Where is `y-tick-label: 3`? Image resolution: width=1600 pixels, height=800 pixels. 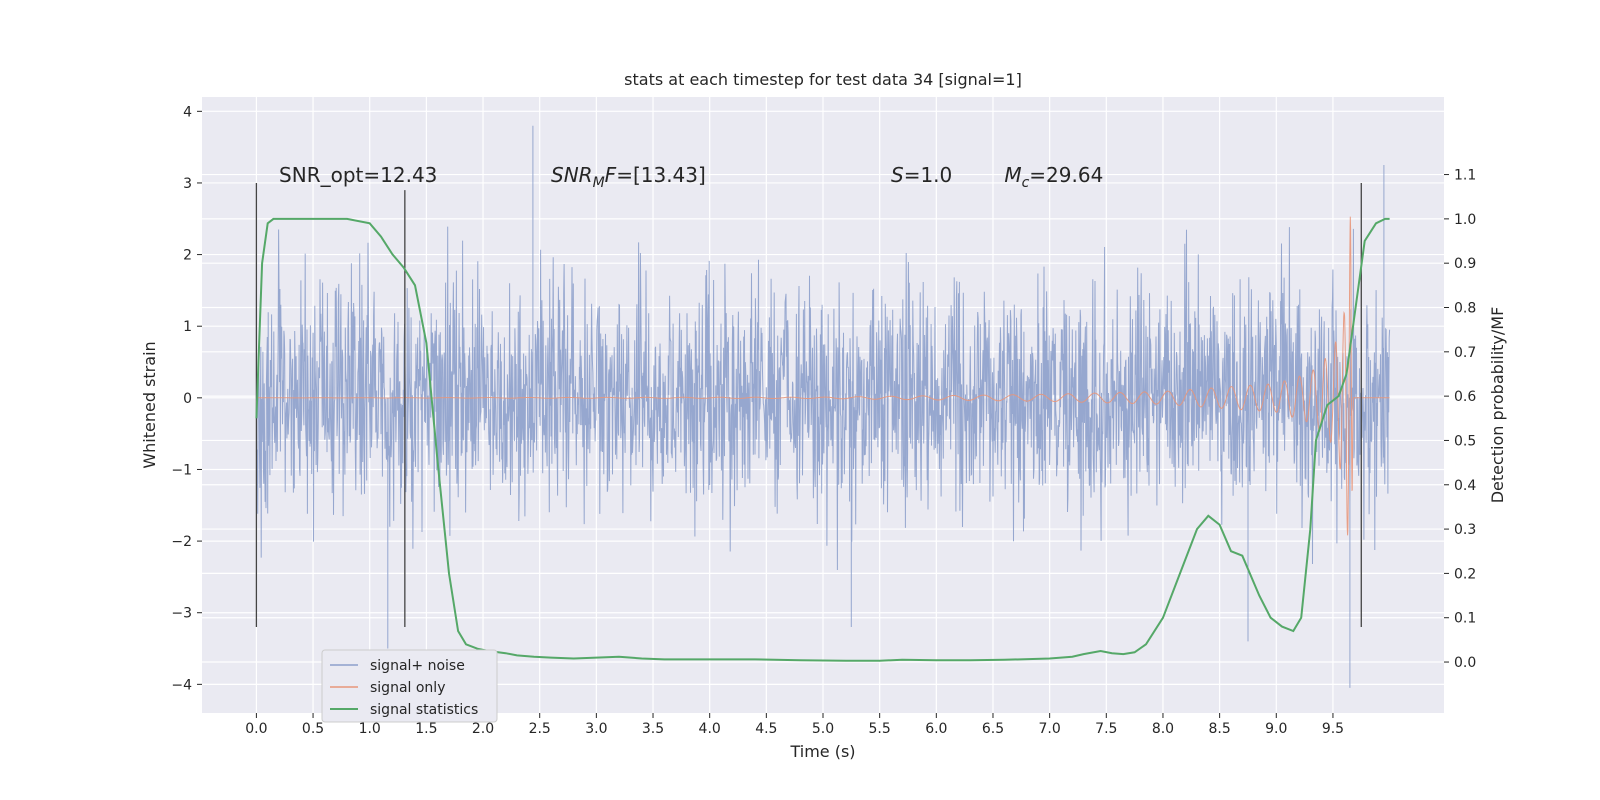
y-tick-label: 3 is located at coordinates (187, 184).